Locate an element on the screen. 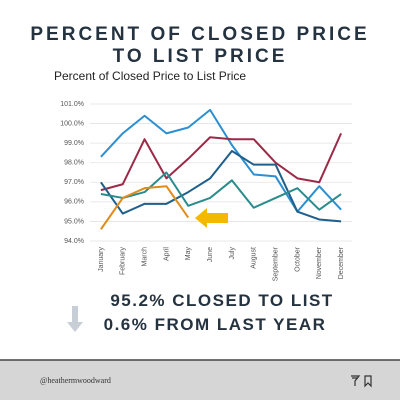  bookmark-icon is located at coordinates (368, 381).